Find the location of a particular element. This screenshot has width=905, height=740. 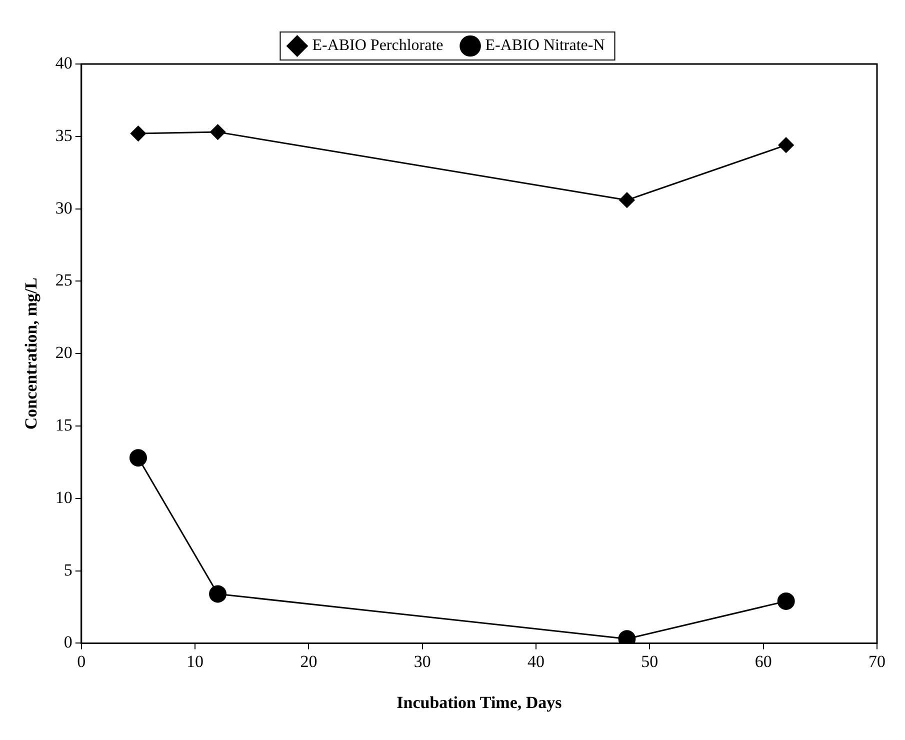

x-axis-title: Incubation Time, Days is located at coordinates (479, 702).